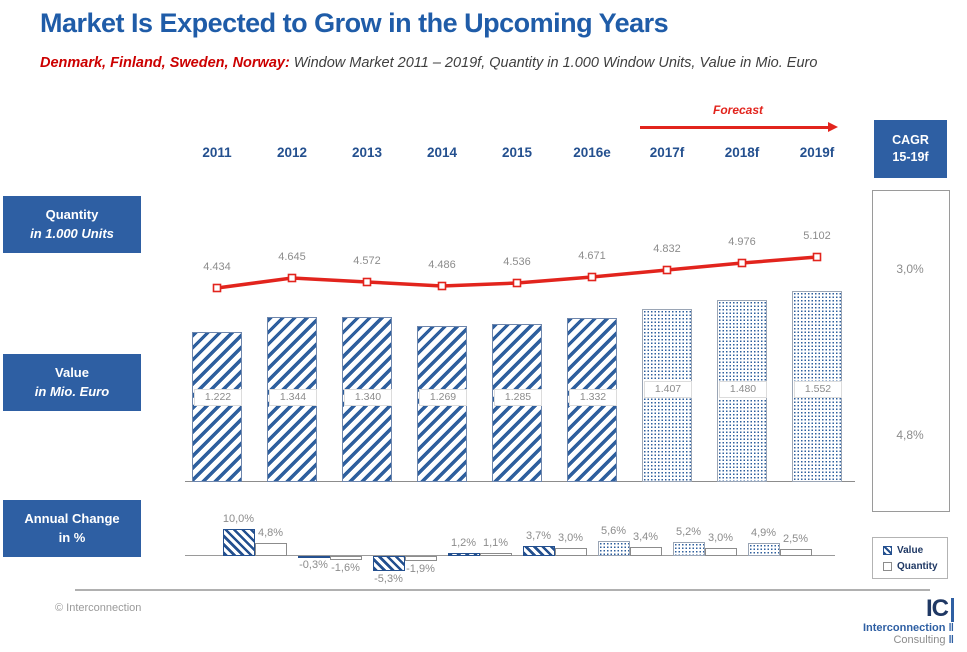 The height and width of the screenshot is (652, 967). What do you see at coordinates (917, 566) in the screenshot?
I see `legend-quantity-label: Quantity` at bounding box center [917, 566].